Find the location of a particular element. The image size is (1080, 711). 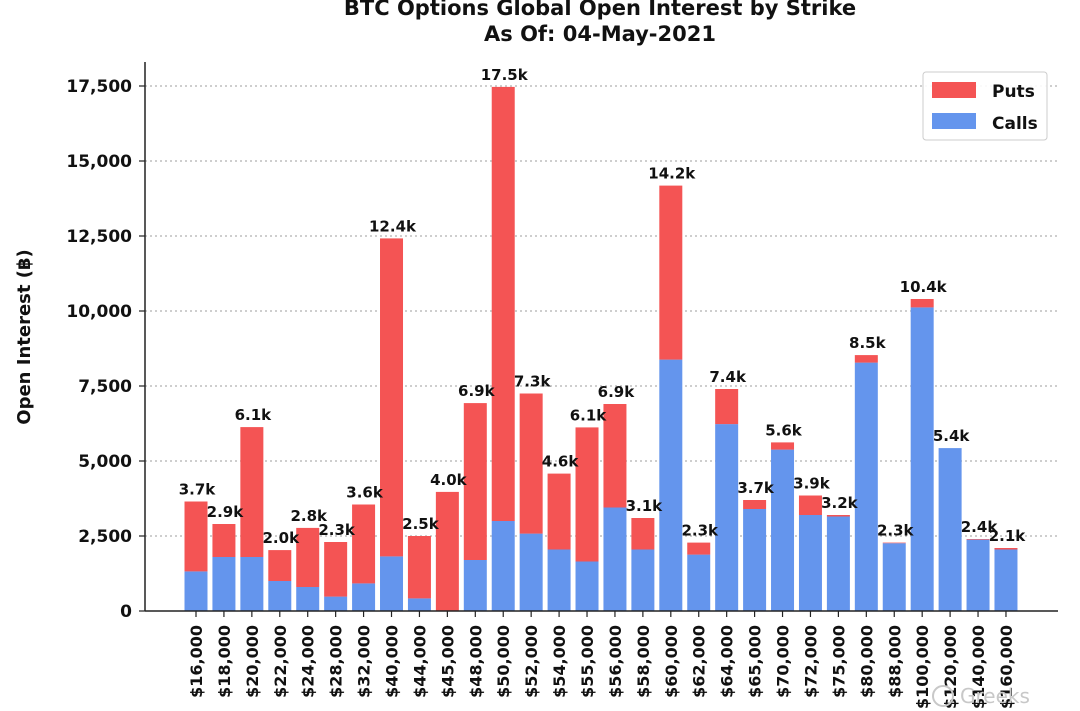

bar-total-label: 2.1k is located at coordinates (1008, 536).